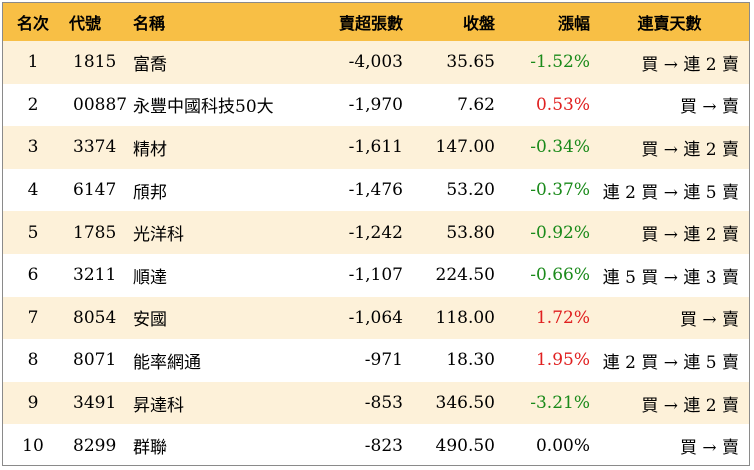 The image size is (754, 470). Describe the element at coordinates (470, 190) in the screenshot. I see `close-cell: 53.20` at that location.